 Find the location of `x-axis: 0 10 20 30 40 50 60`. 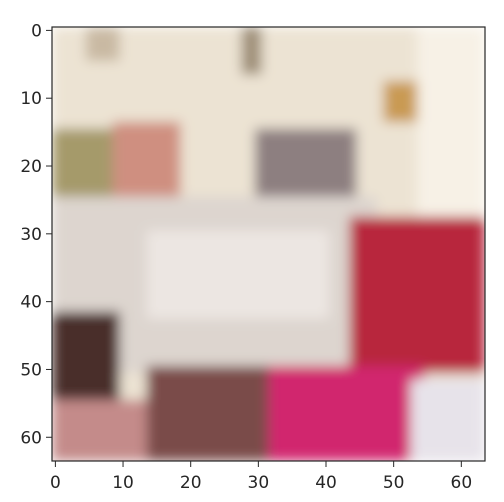

x-axis: 0 10 20 30 40 50 60 is located at coordinates (261, 477).